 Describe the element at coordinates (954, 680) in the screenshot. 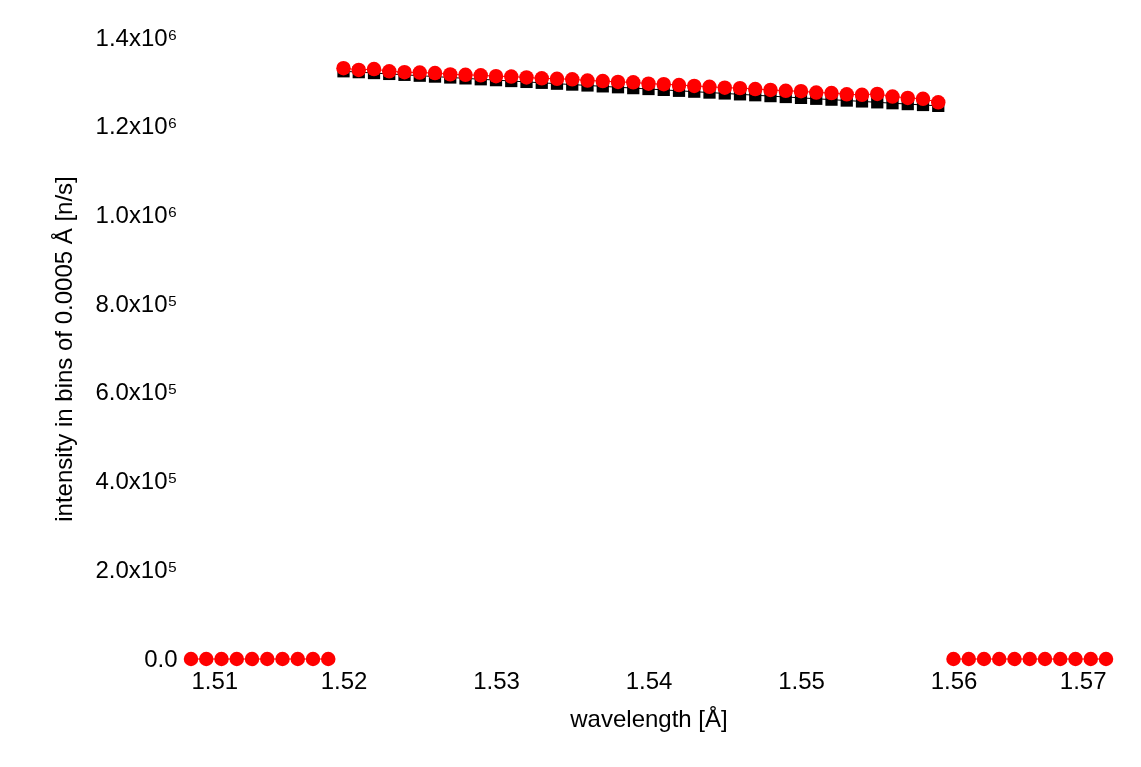

I see `x-tick-label: 1.56` at that location.